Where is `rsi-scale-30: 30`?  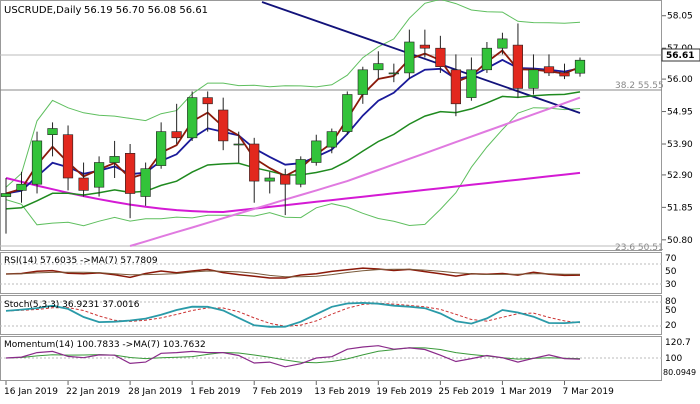
rsi-scale-30: 30 is located at coordinates (671, 285).